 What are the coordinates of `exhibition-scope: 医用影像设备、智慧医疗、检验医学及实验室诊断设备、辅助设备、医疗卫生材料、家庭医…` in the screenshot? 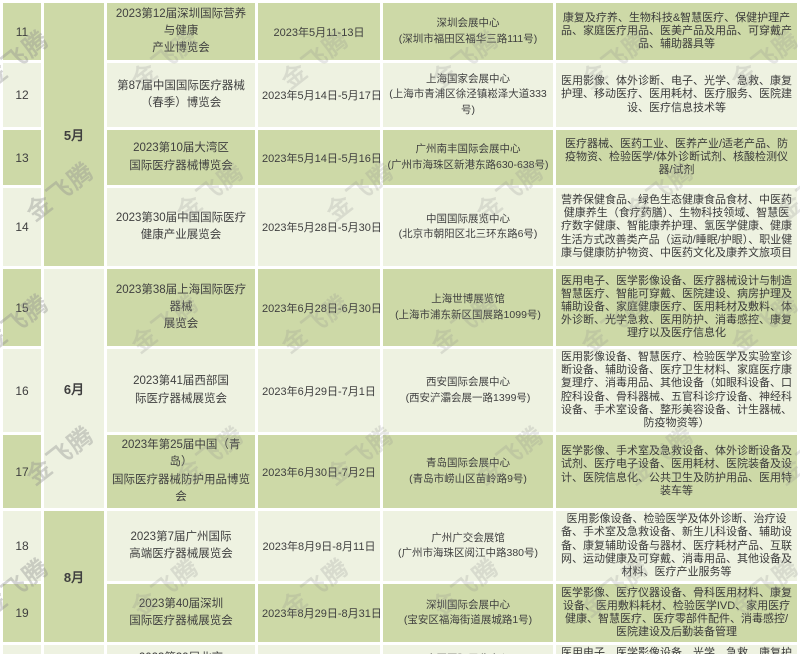 It's located at (676, 391).